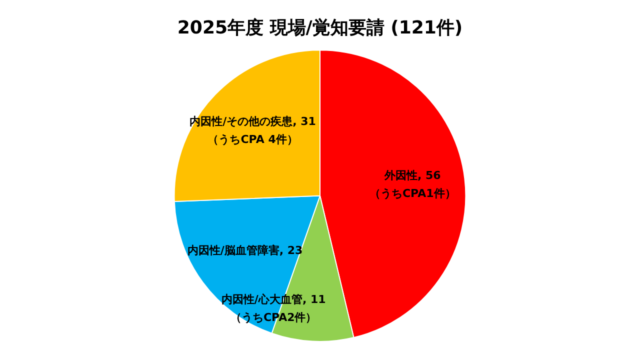  What do you see at coordinates (253, 139) in the screenshot?
I see `text: （うちCPA 4件）` at bounding box center [253, 139].